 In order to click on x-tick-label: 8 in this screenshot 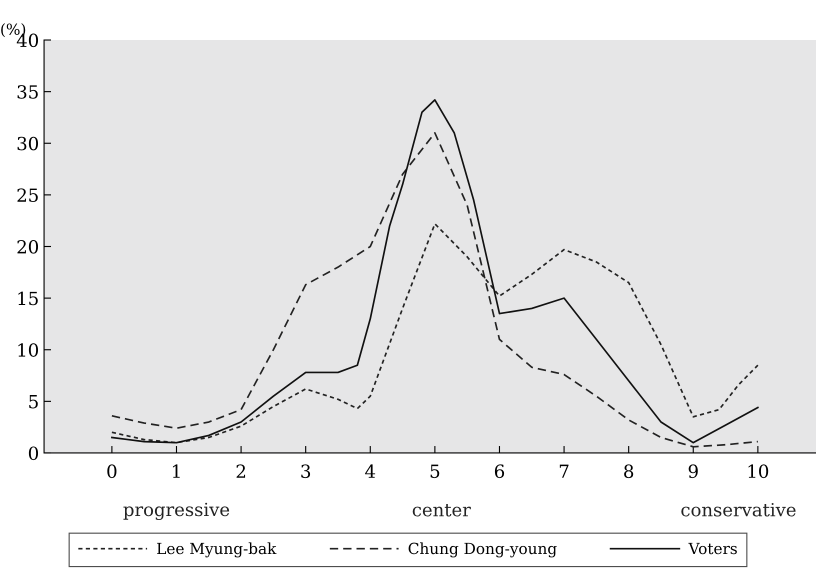, I will do `click(629, 471)`.